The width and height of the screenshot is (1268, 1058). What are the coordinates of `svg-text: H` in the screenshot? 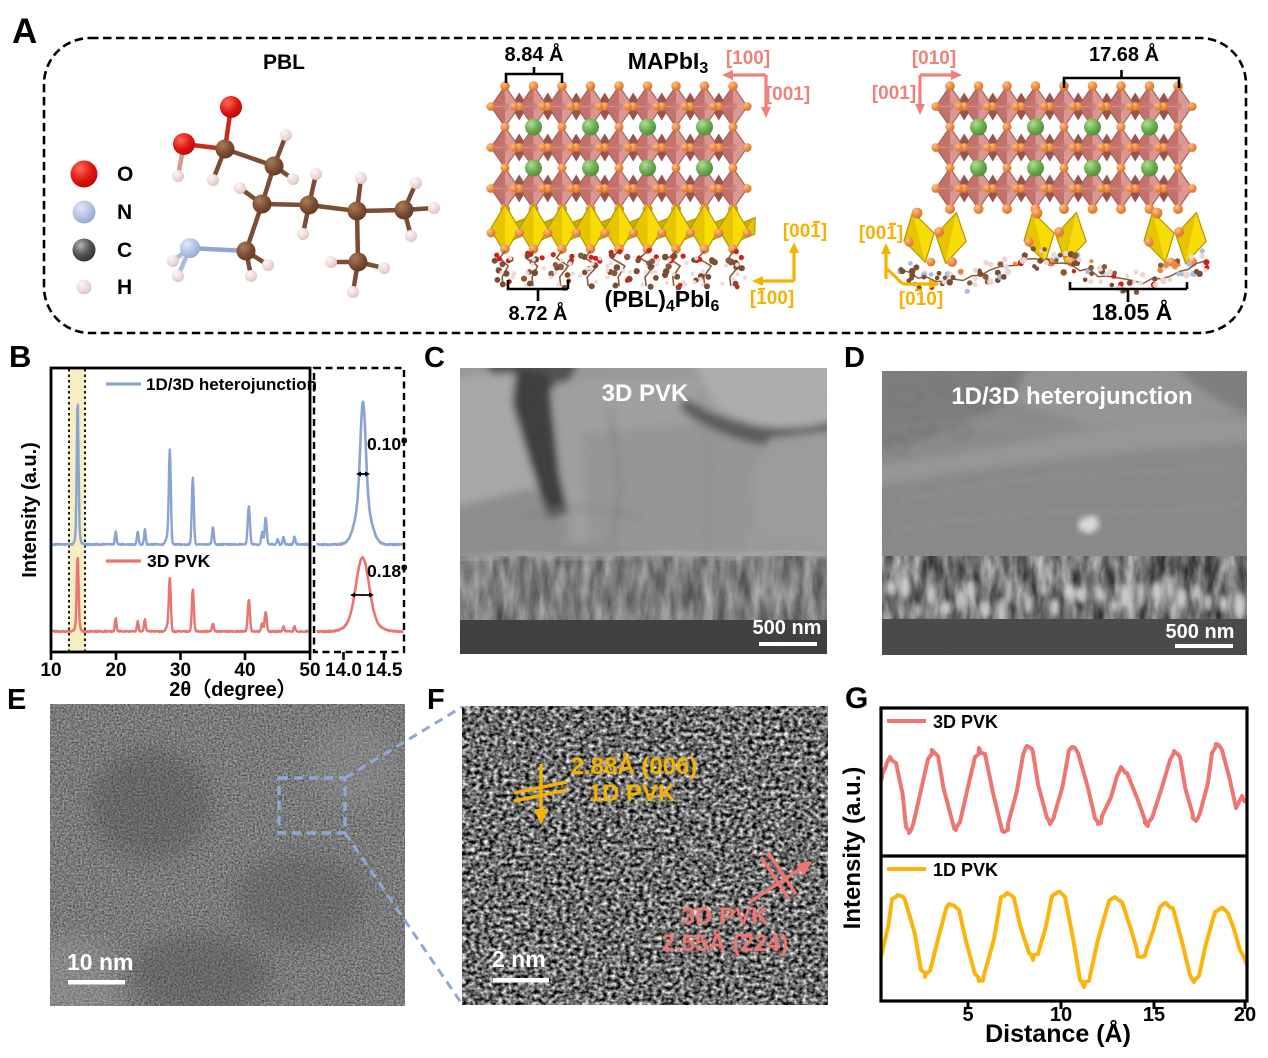 It's located at (124, 287).